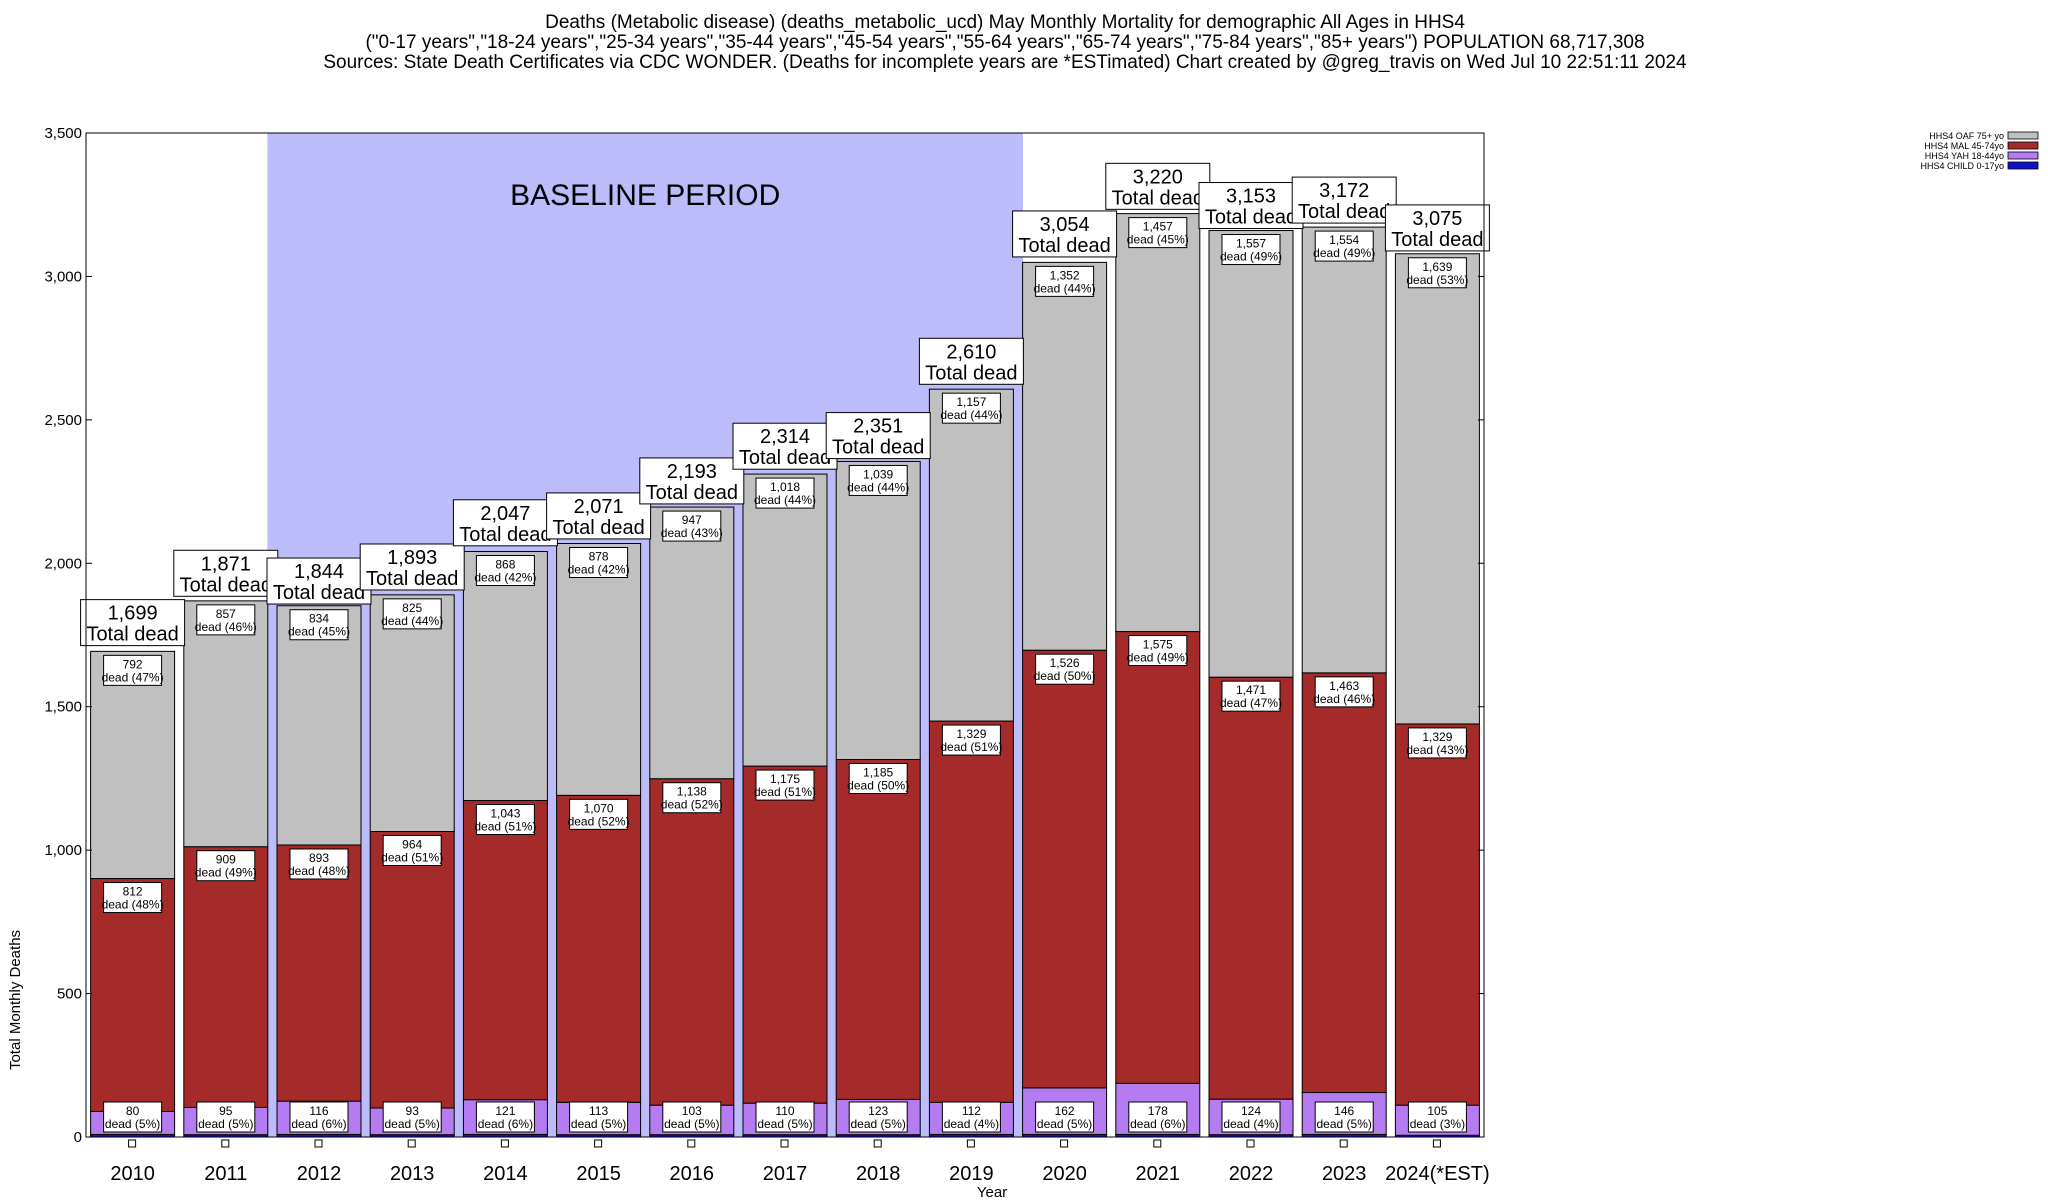 Image resolution: width=2048 pixels, height=1200 pixels. What do you see at coordinates (226, 614) in the screenshot?
I see `segment-value-label: 857` at bounding box center [226, 614].